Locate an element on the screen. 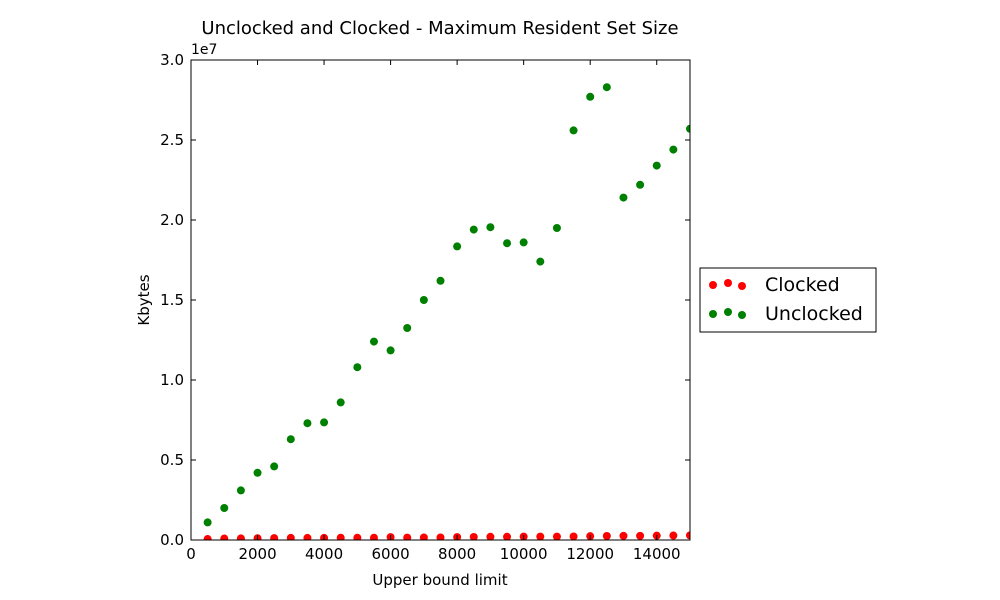 This screenshot has width=1000, height=600. x-axis-label: Upper bound limit is located at coordinates (439, 580).